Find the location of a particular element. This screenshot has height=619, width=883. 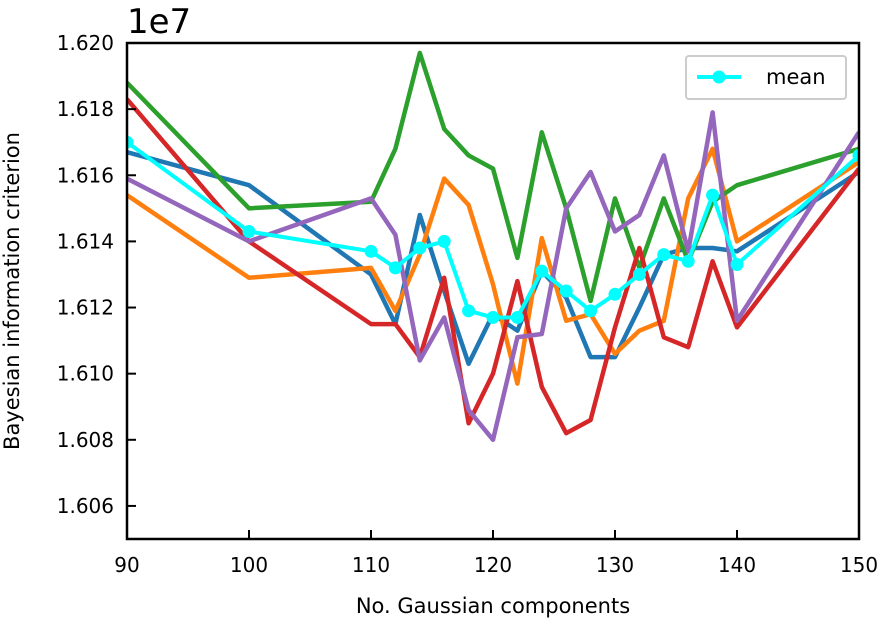

offset-label: 1e7 is located at coordinates (159, 22).